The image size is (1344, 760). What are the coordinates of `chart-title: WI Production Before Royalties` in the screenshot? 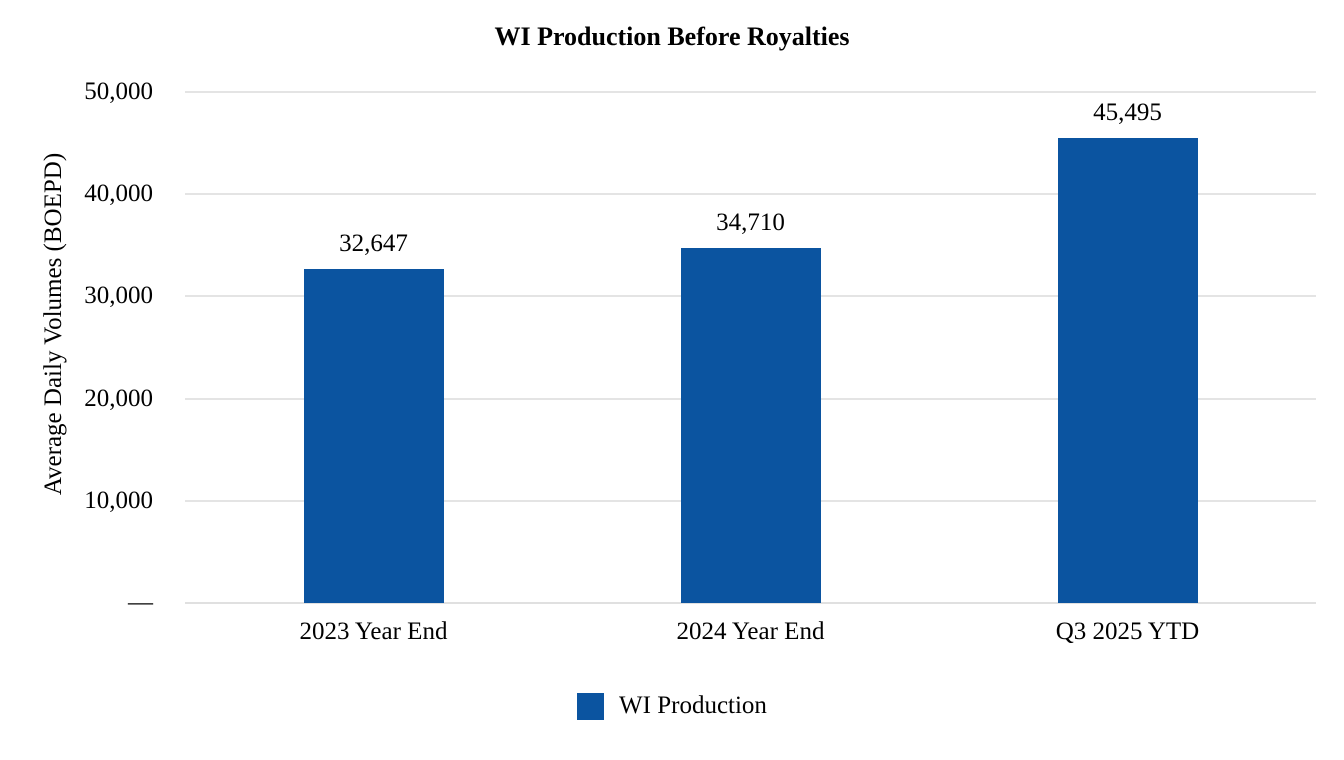 It's located at (672, 36).